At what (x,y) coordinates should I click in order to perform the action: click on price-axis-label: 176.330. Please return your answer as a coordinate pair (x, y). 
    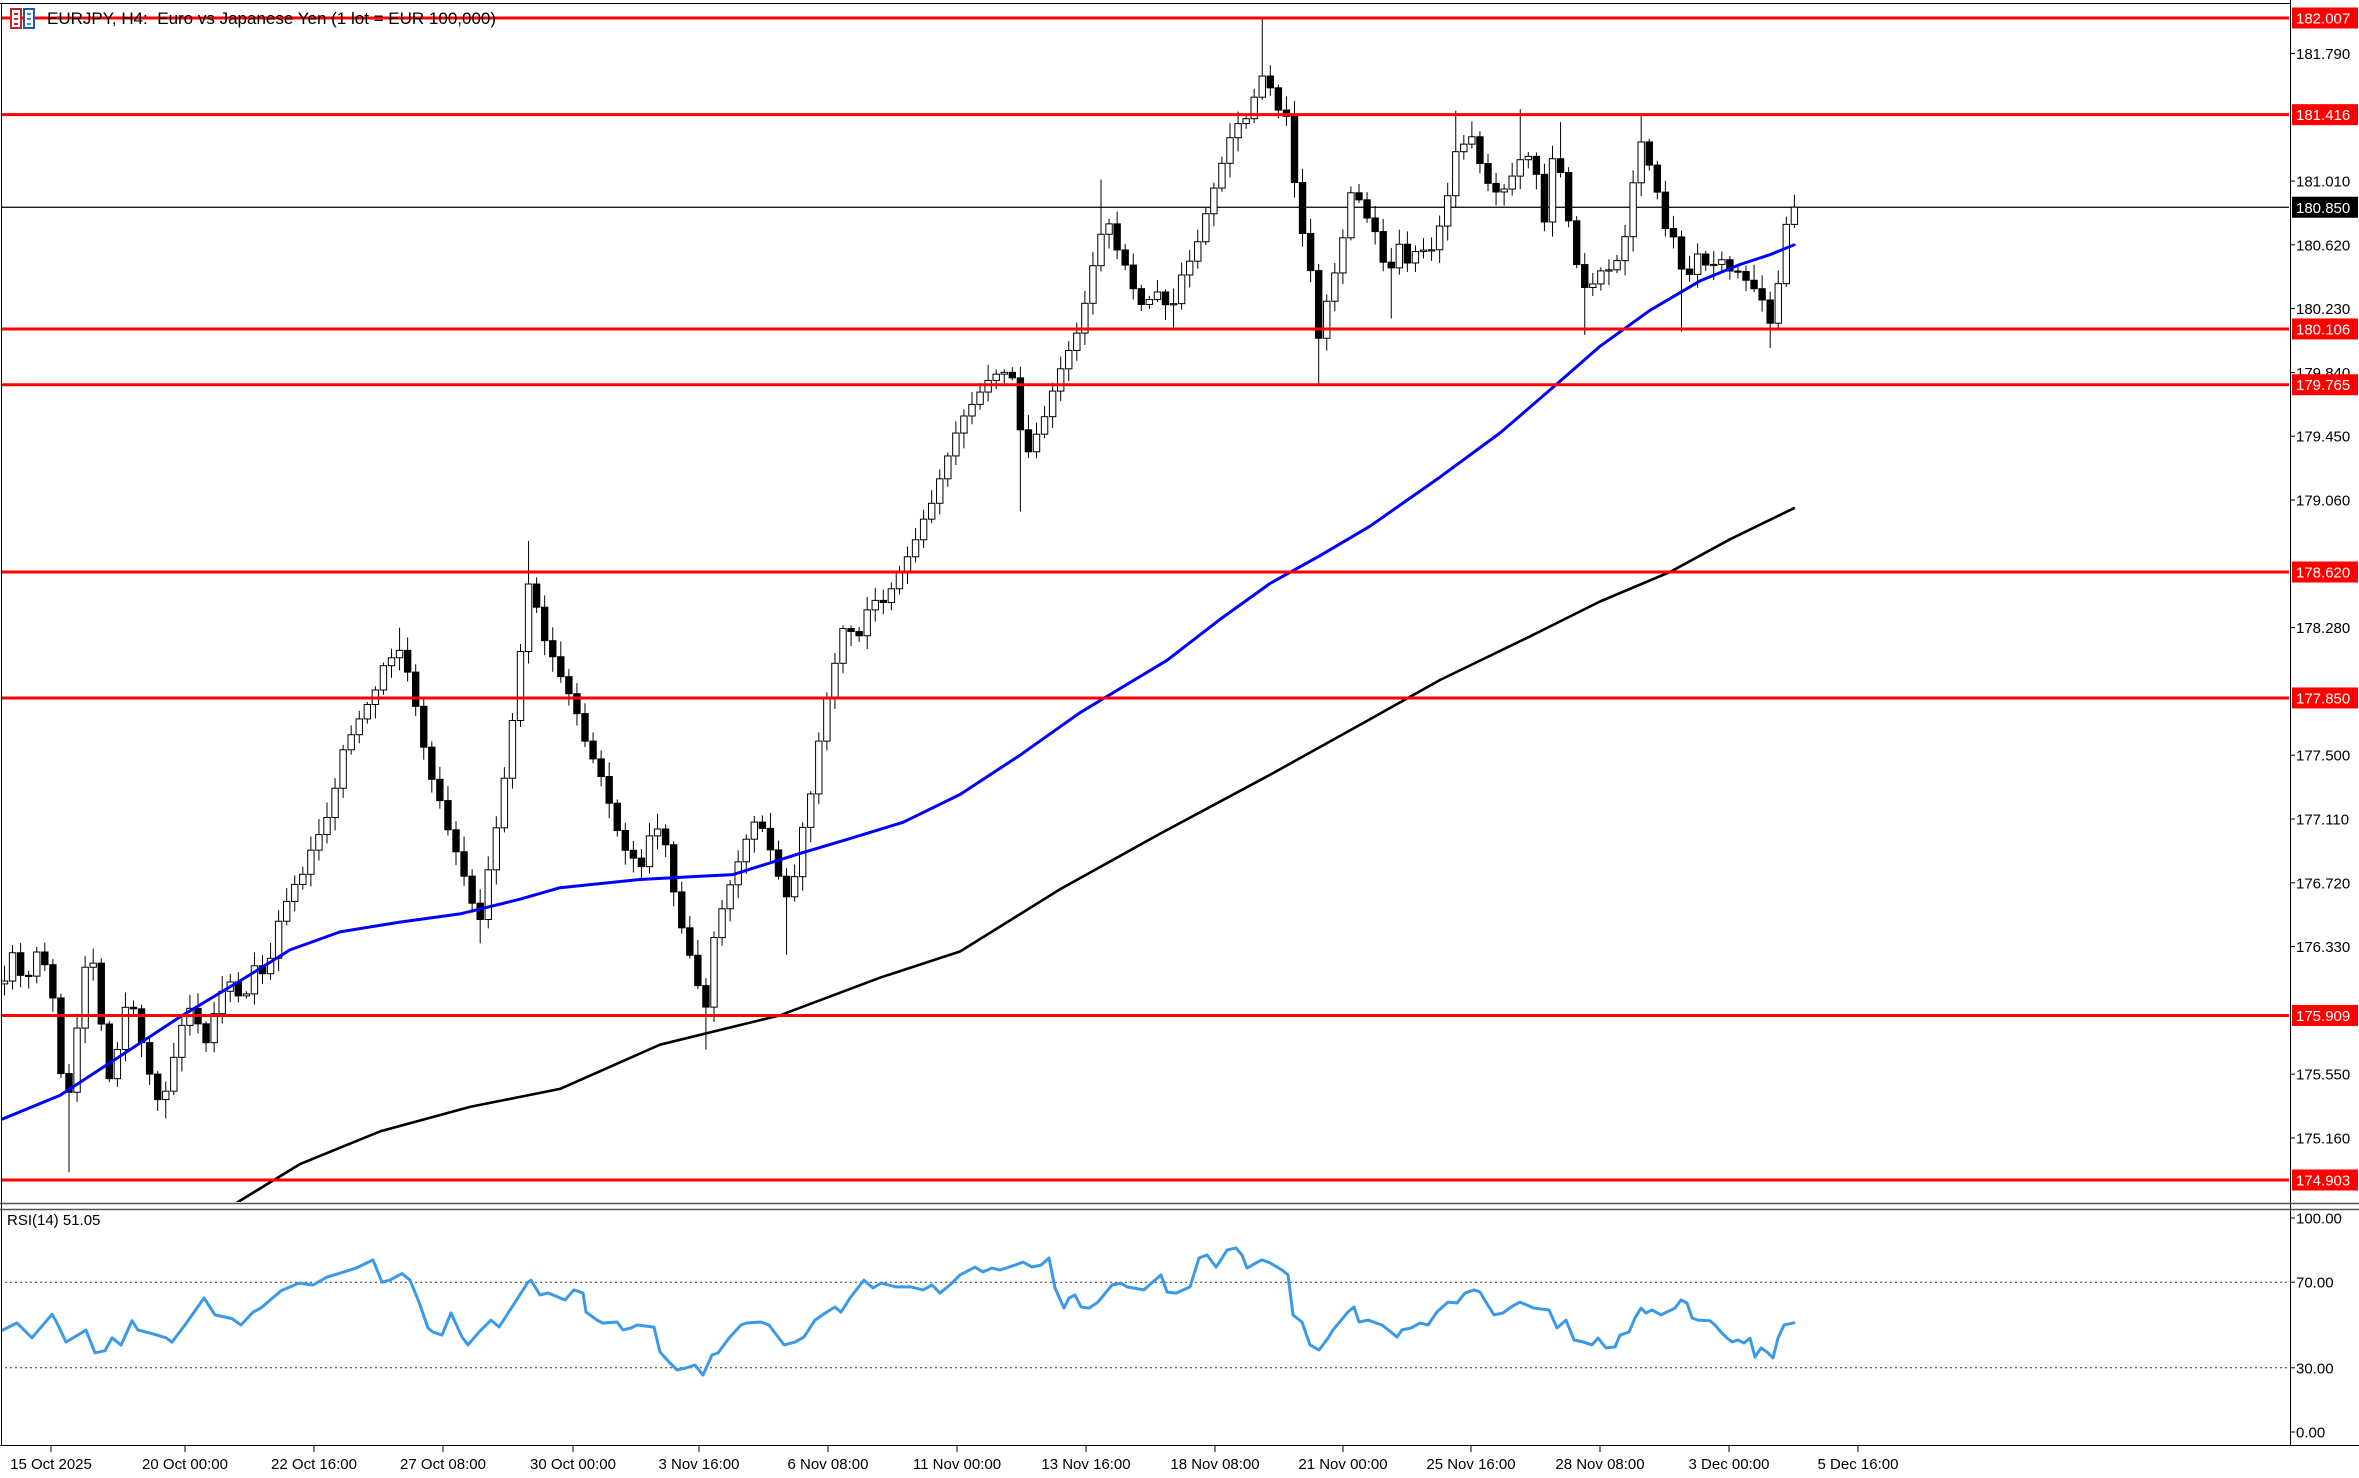
    Looking at the image, I should click on (2323, 947).